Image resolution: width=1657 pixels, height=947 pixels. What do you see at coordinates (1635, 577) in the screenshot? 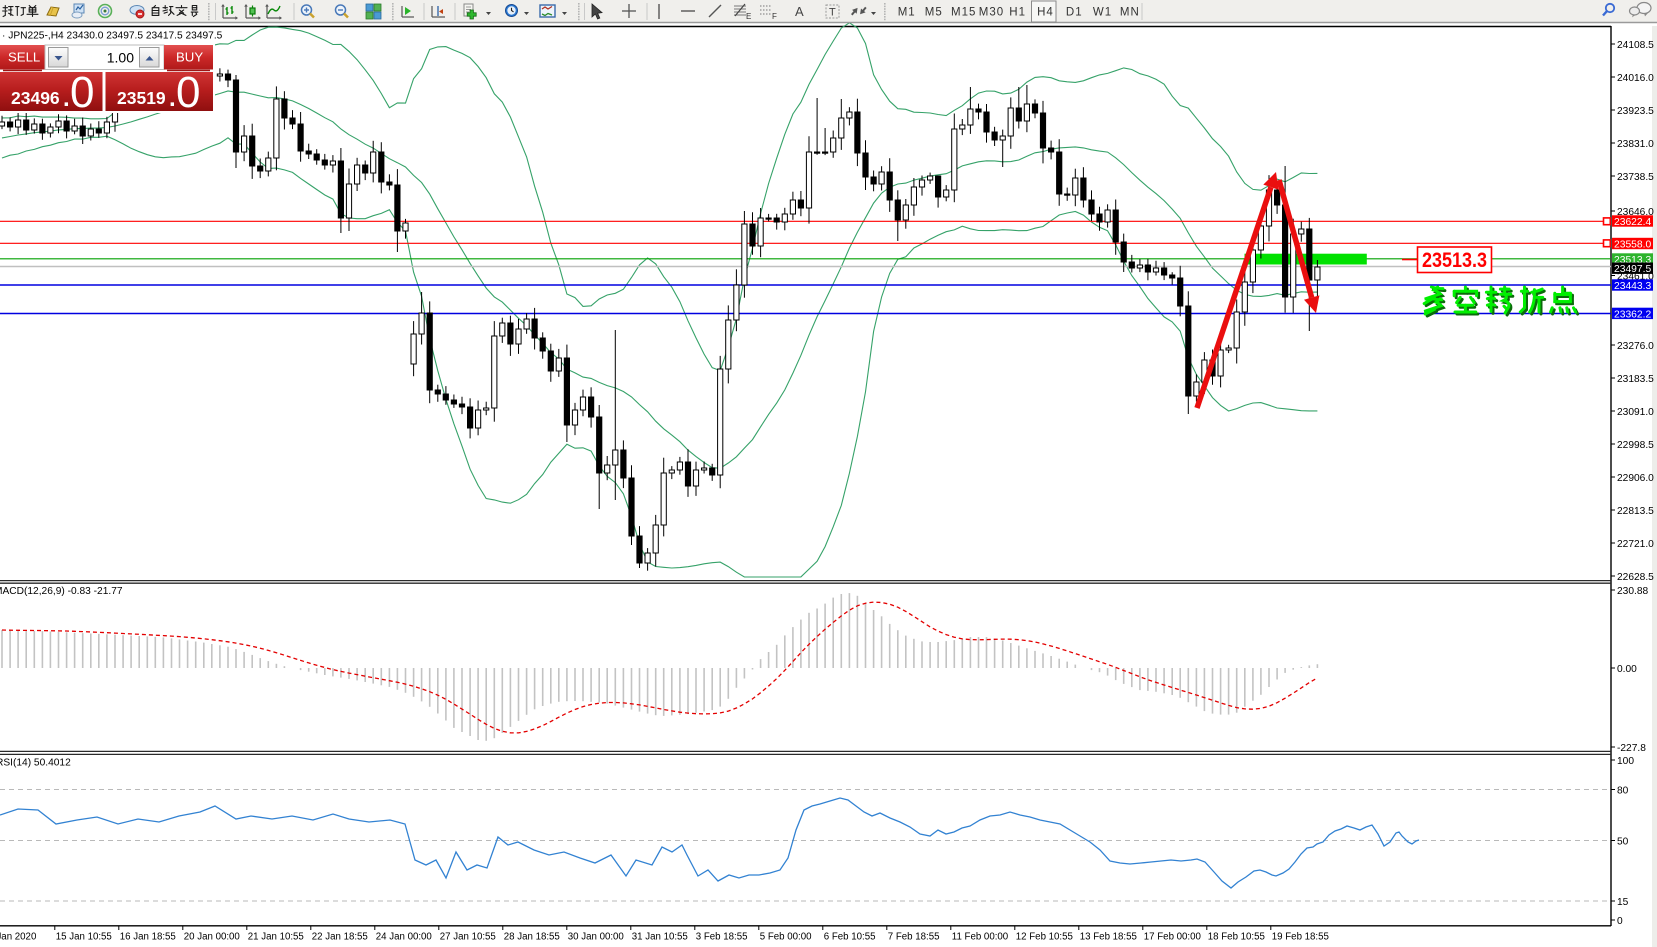
I see `svg-text: 22628.5` at bounding box center [1635, 577].